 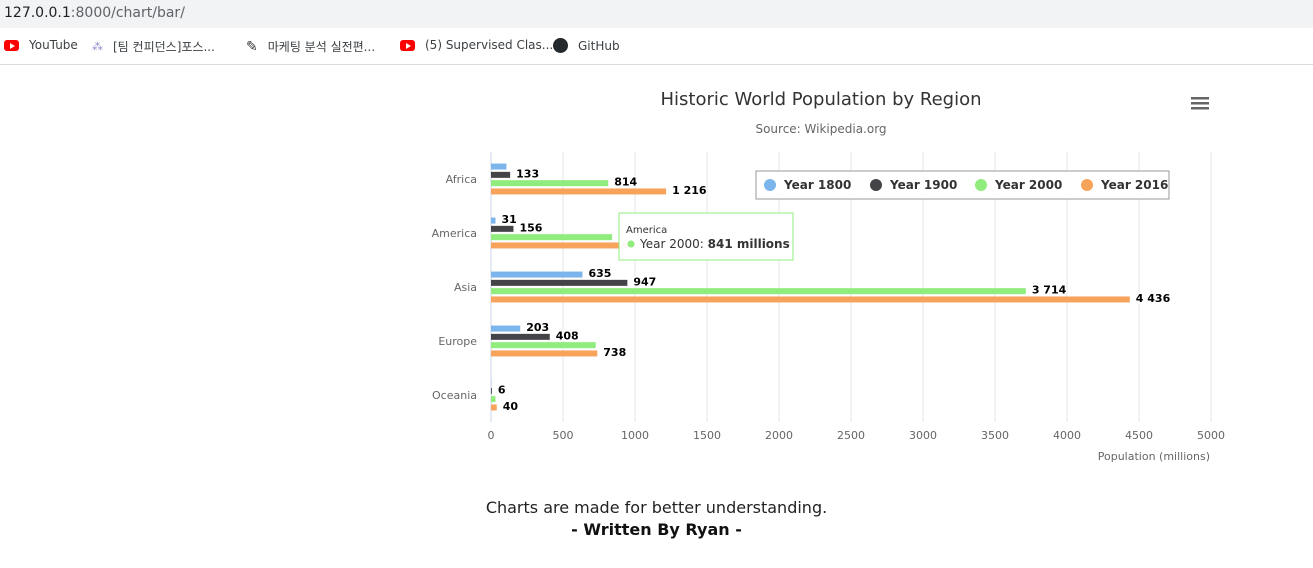 What do you see at coordinates (1067, 435) in the screenshot?
I see `x-tick-label: 4000` at bounding box center [1067, 435].